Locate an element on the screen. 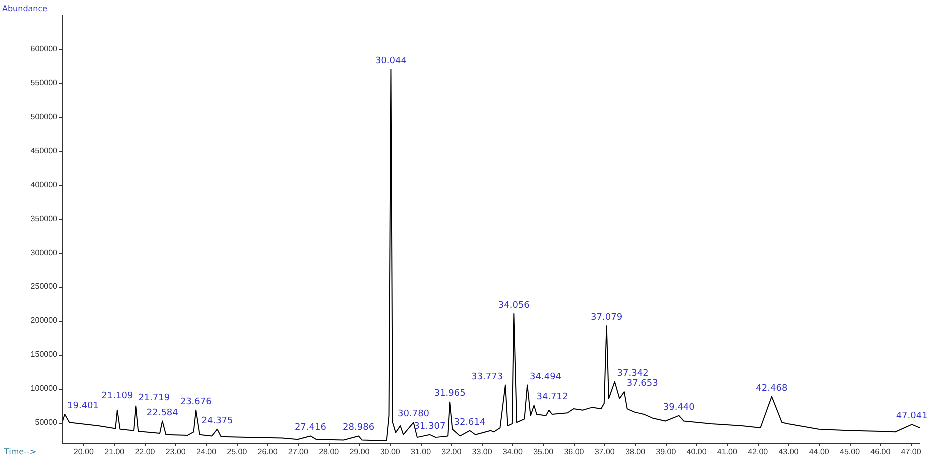  x-tick-label: 45.00 is located at coordinates (850, 452).